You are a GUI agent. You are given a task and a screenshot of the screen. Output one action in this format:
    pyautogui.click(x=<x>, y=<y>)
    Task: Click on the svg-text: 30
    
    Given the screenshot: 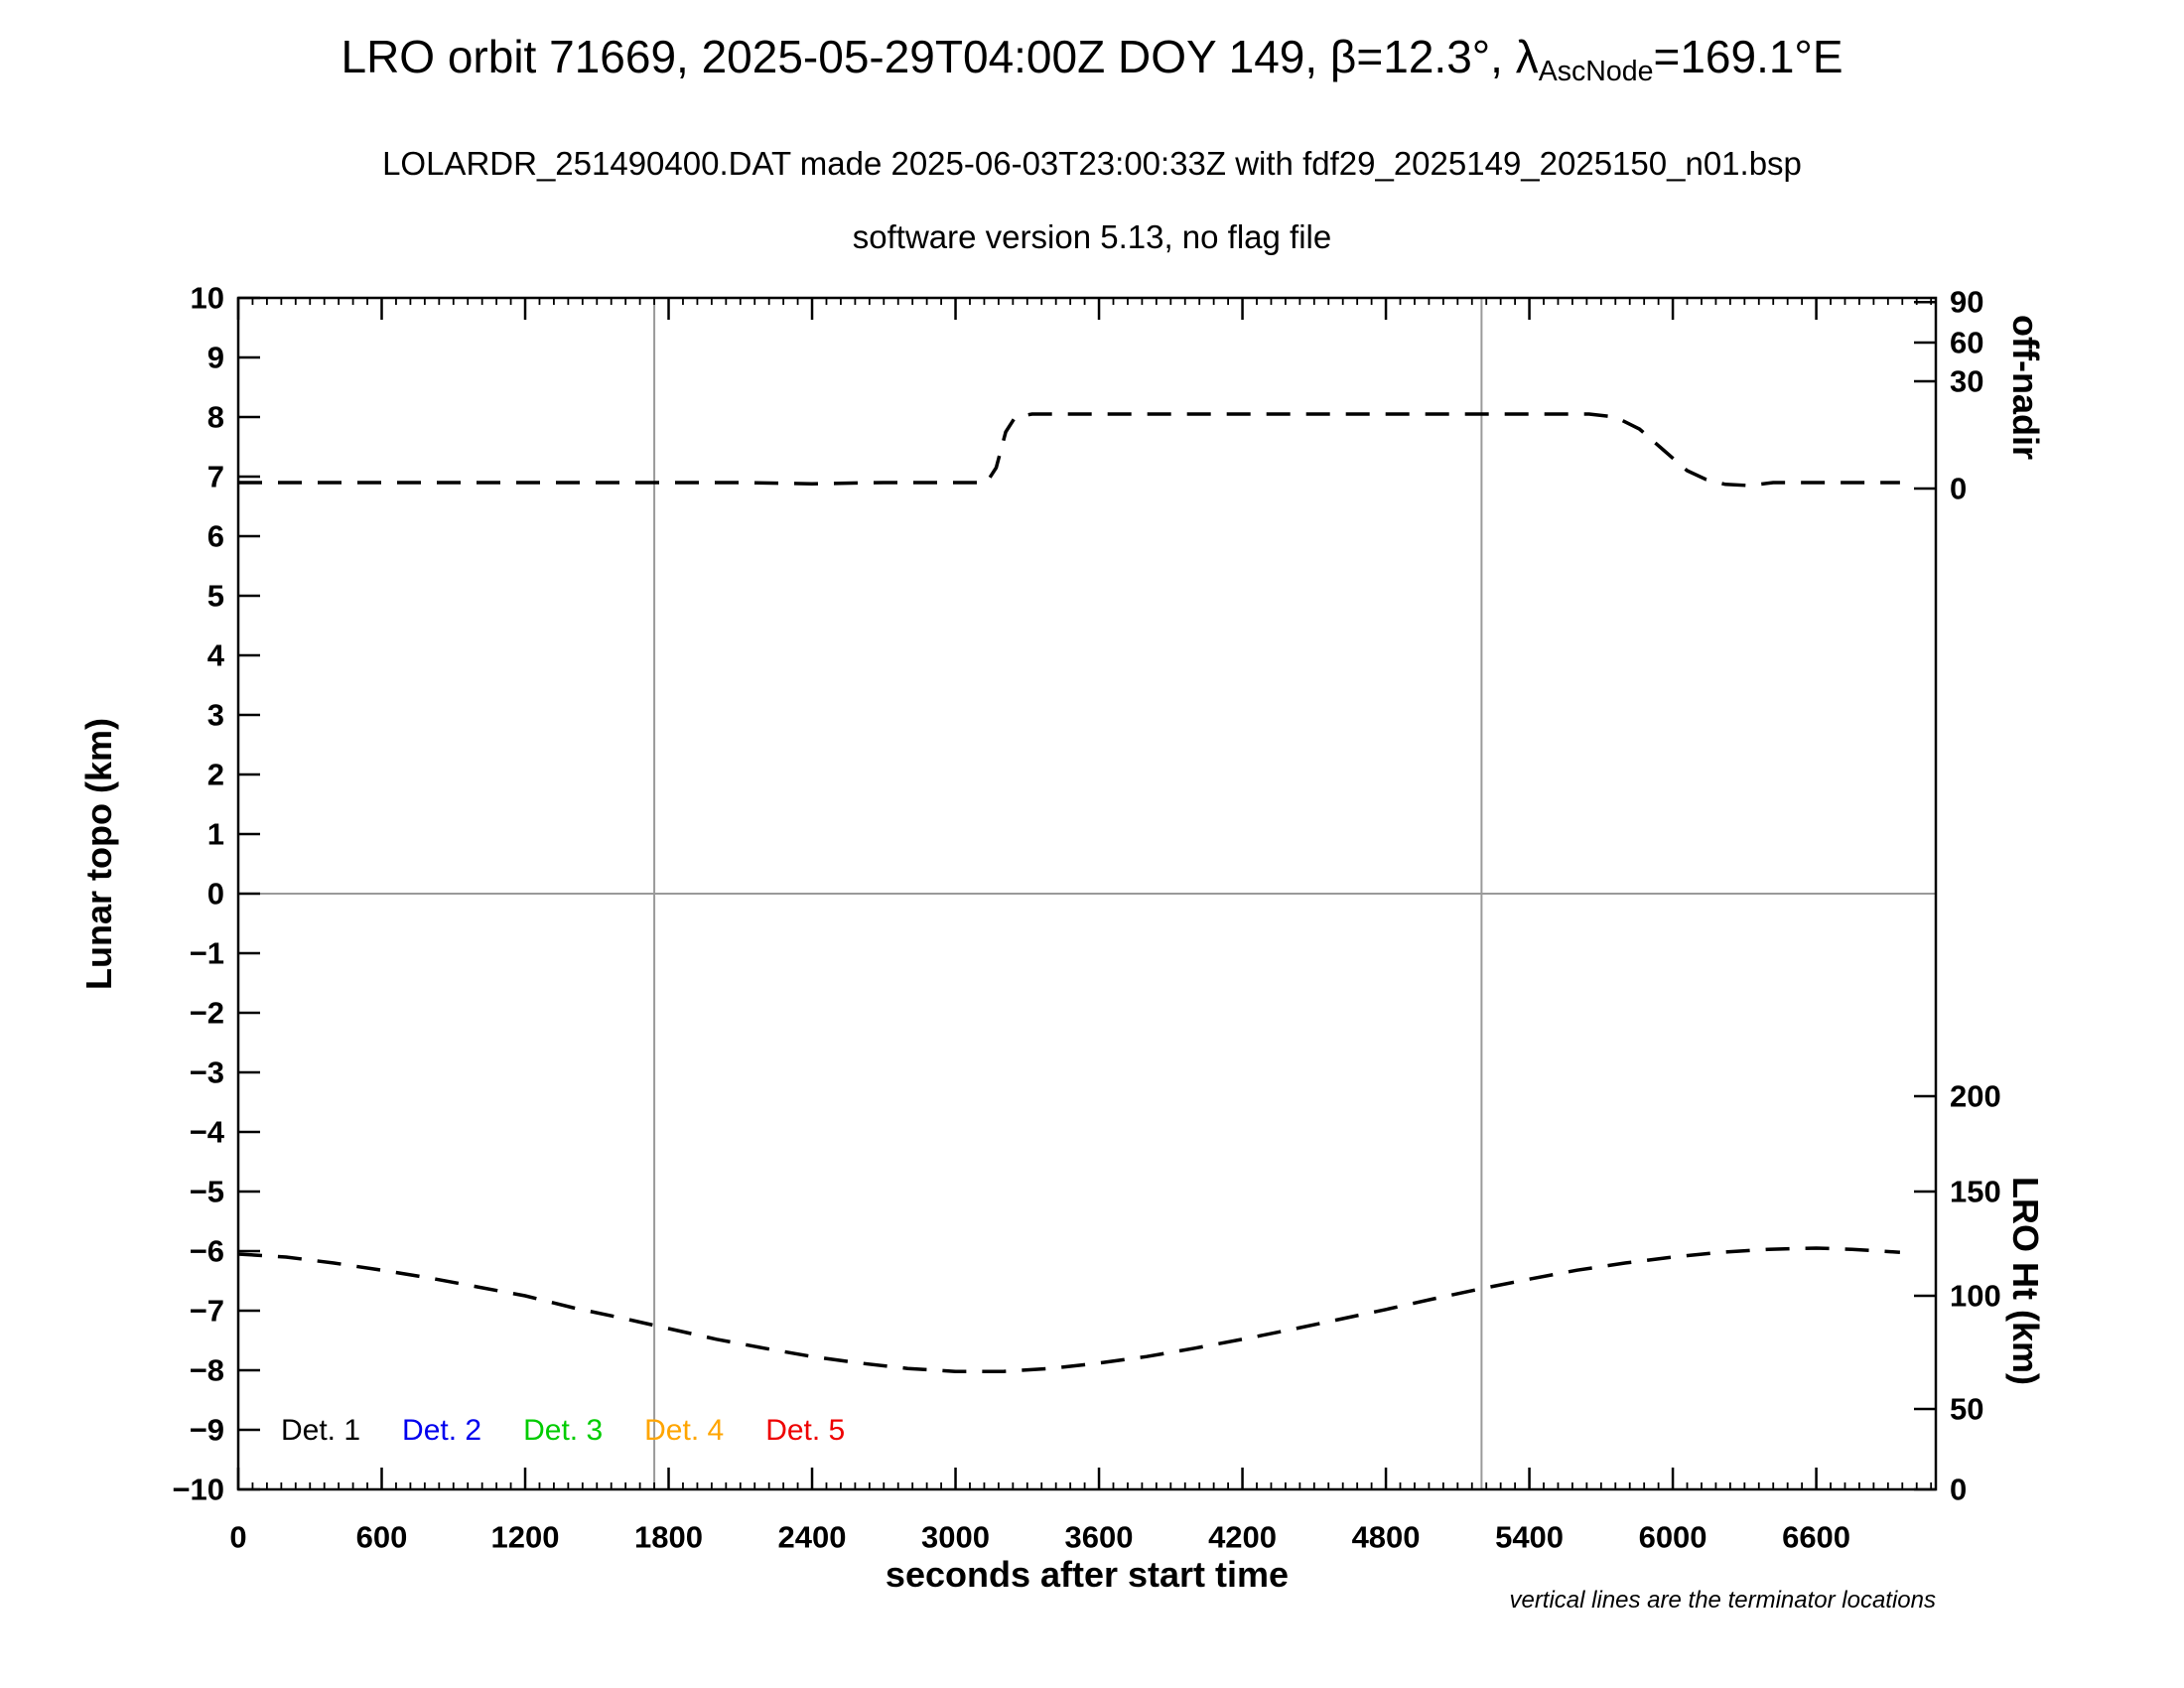 What is the action you would take?
    pyautogui.click(x=1966, y=381)
    